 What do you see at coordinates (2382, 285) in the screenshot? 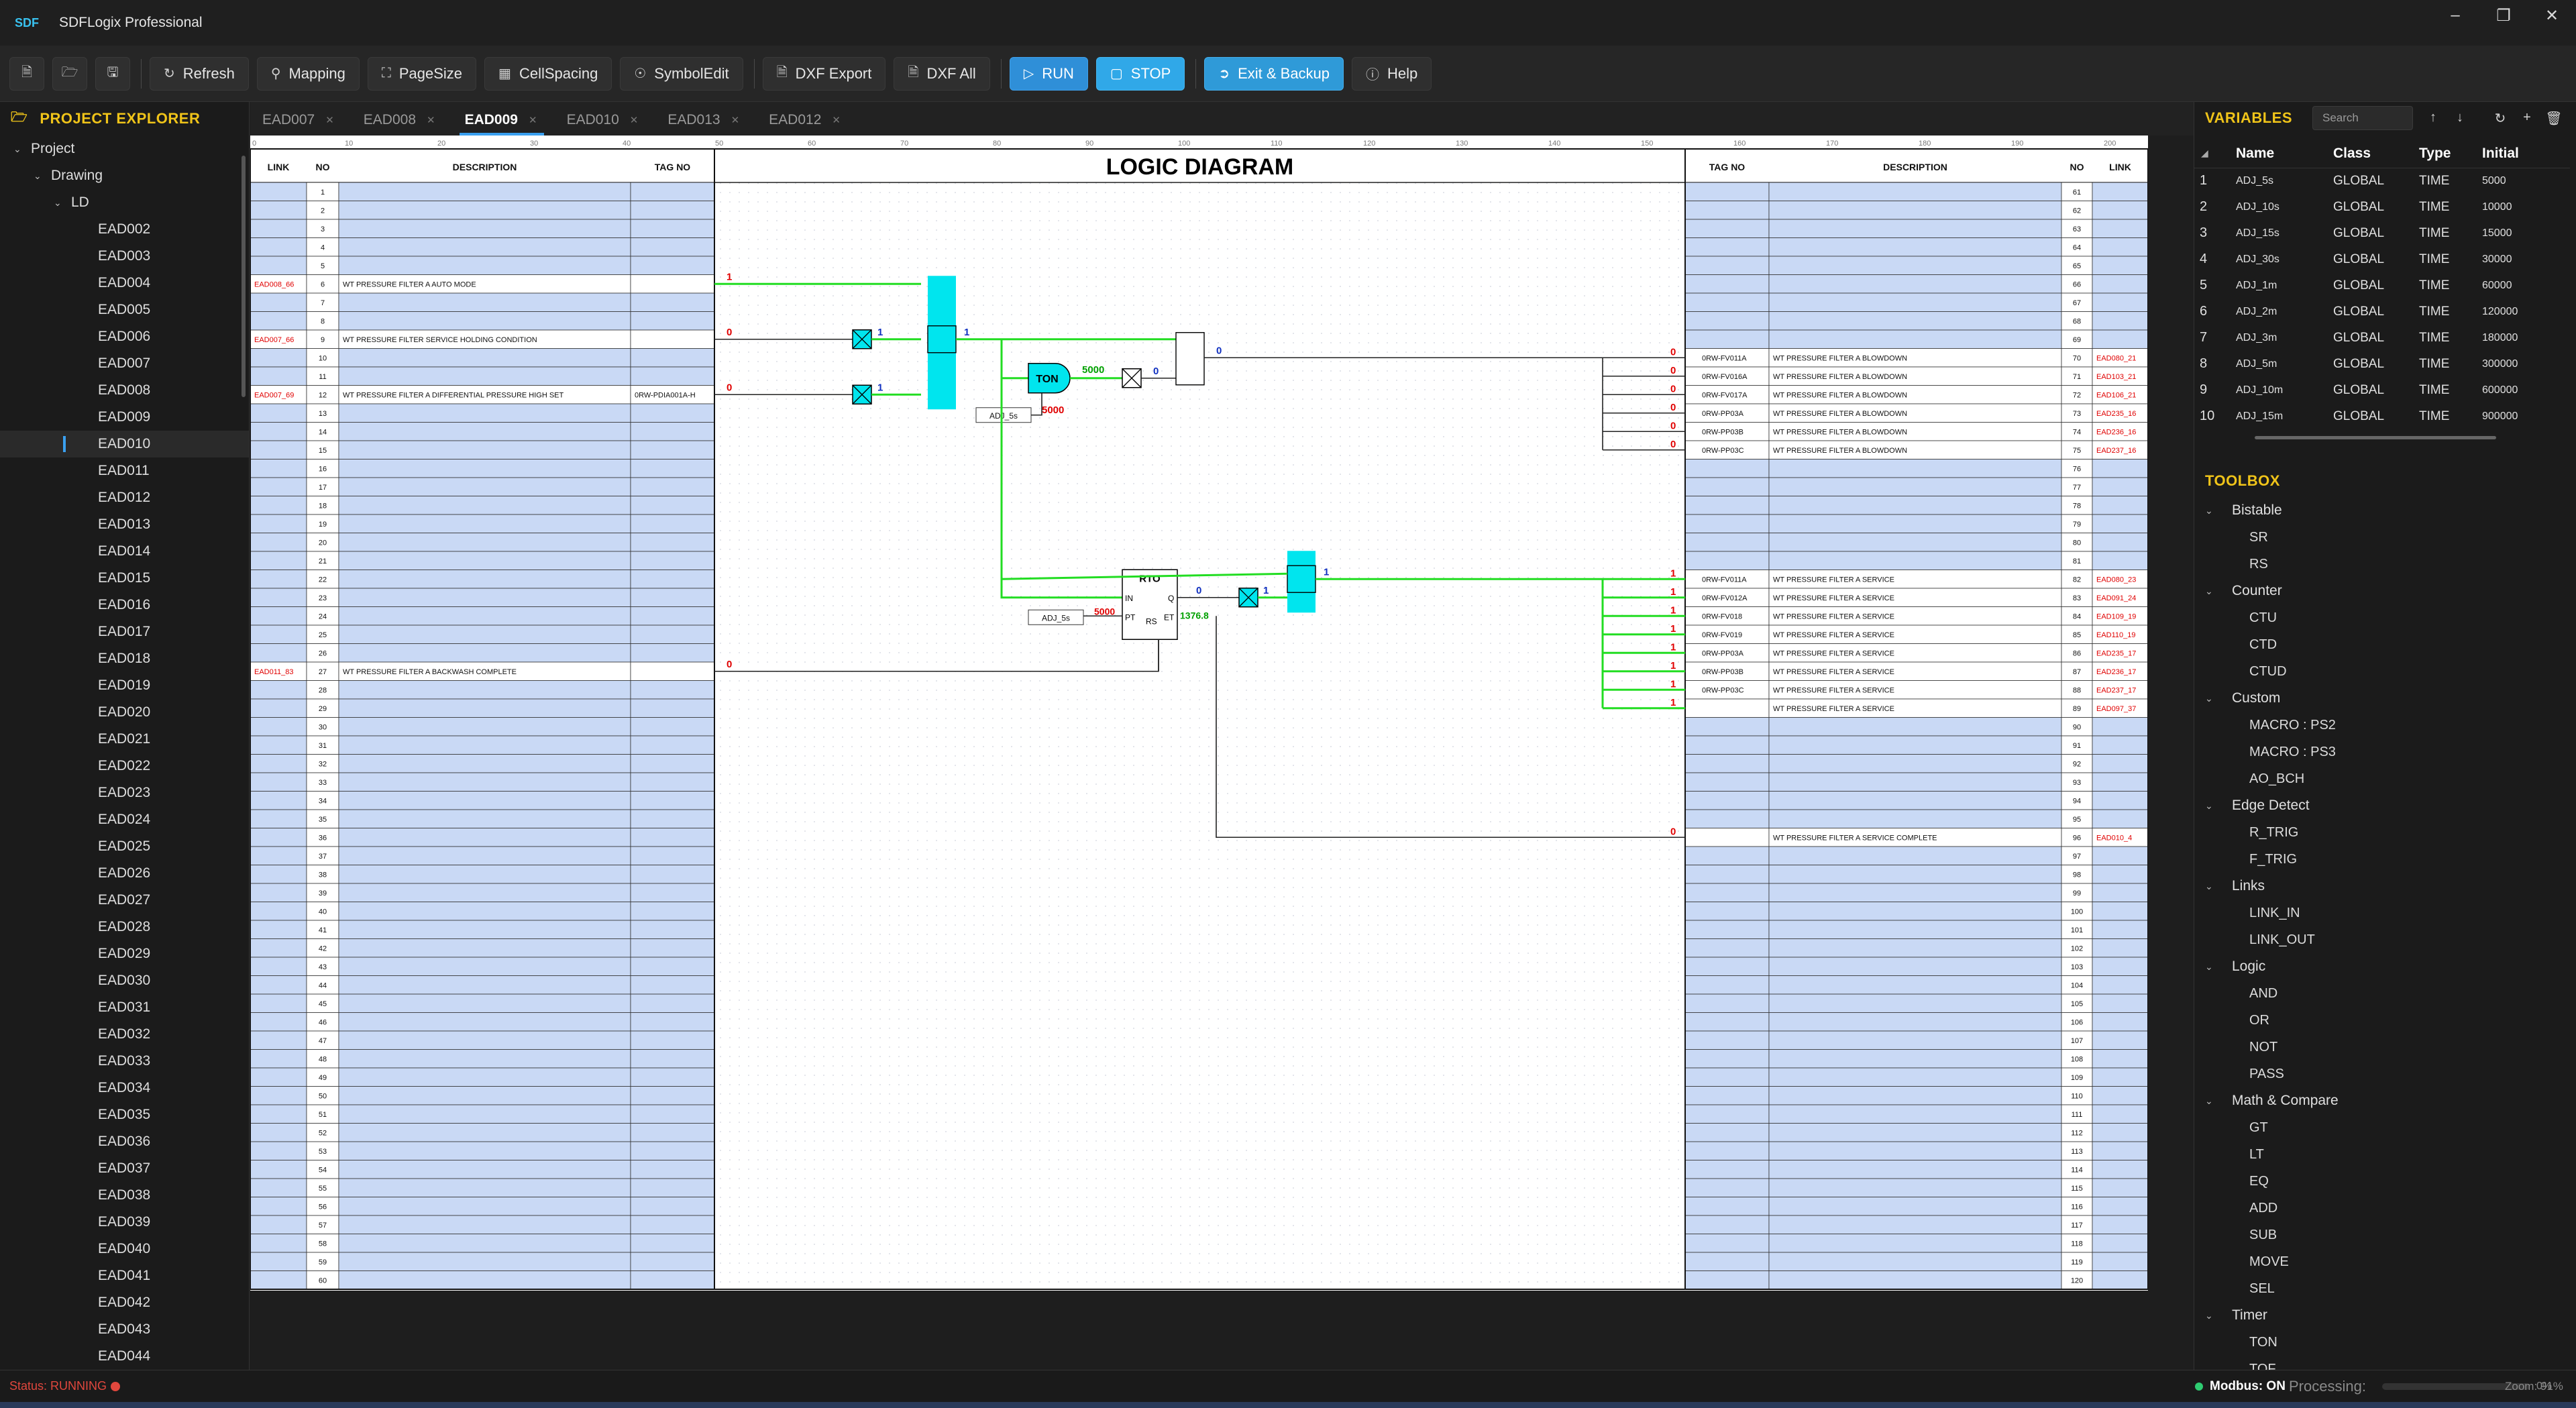
I see `variable-row: 5 ADJ_1m GLOBAL TIME 60000` at bounding box center [2382, 285].